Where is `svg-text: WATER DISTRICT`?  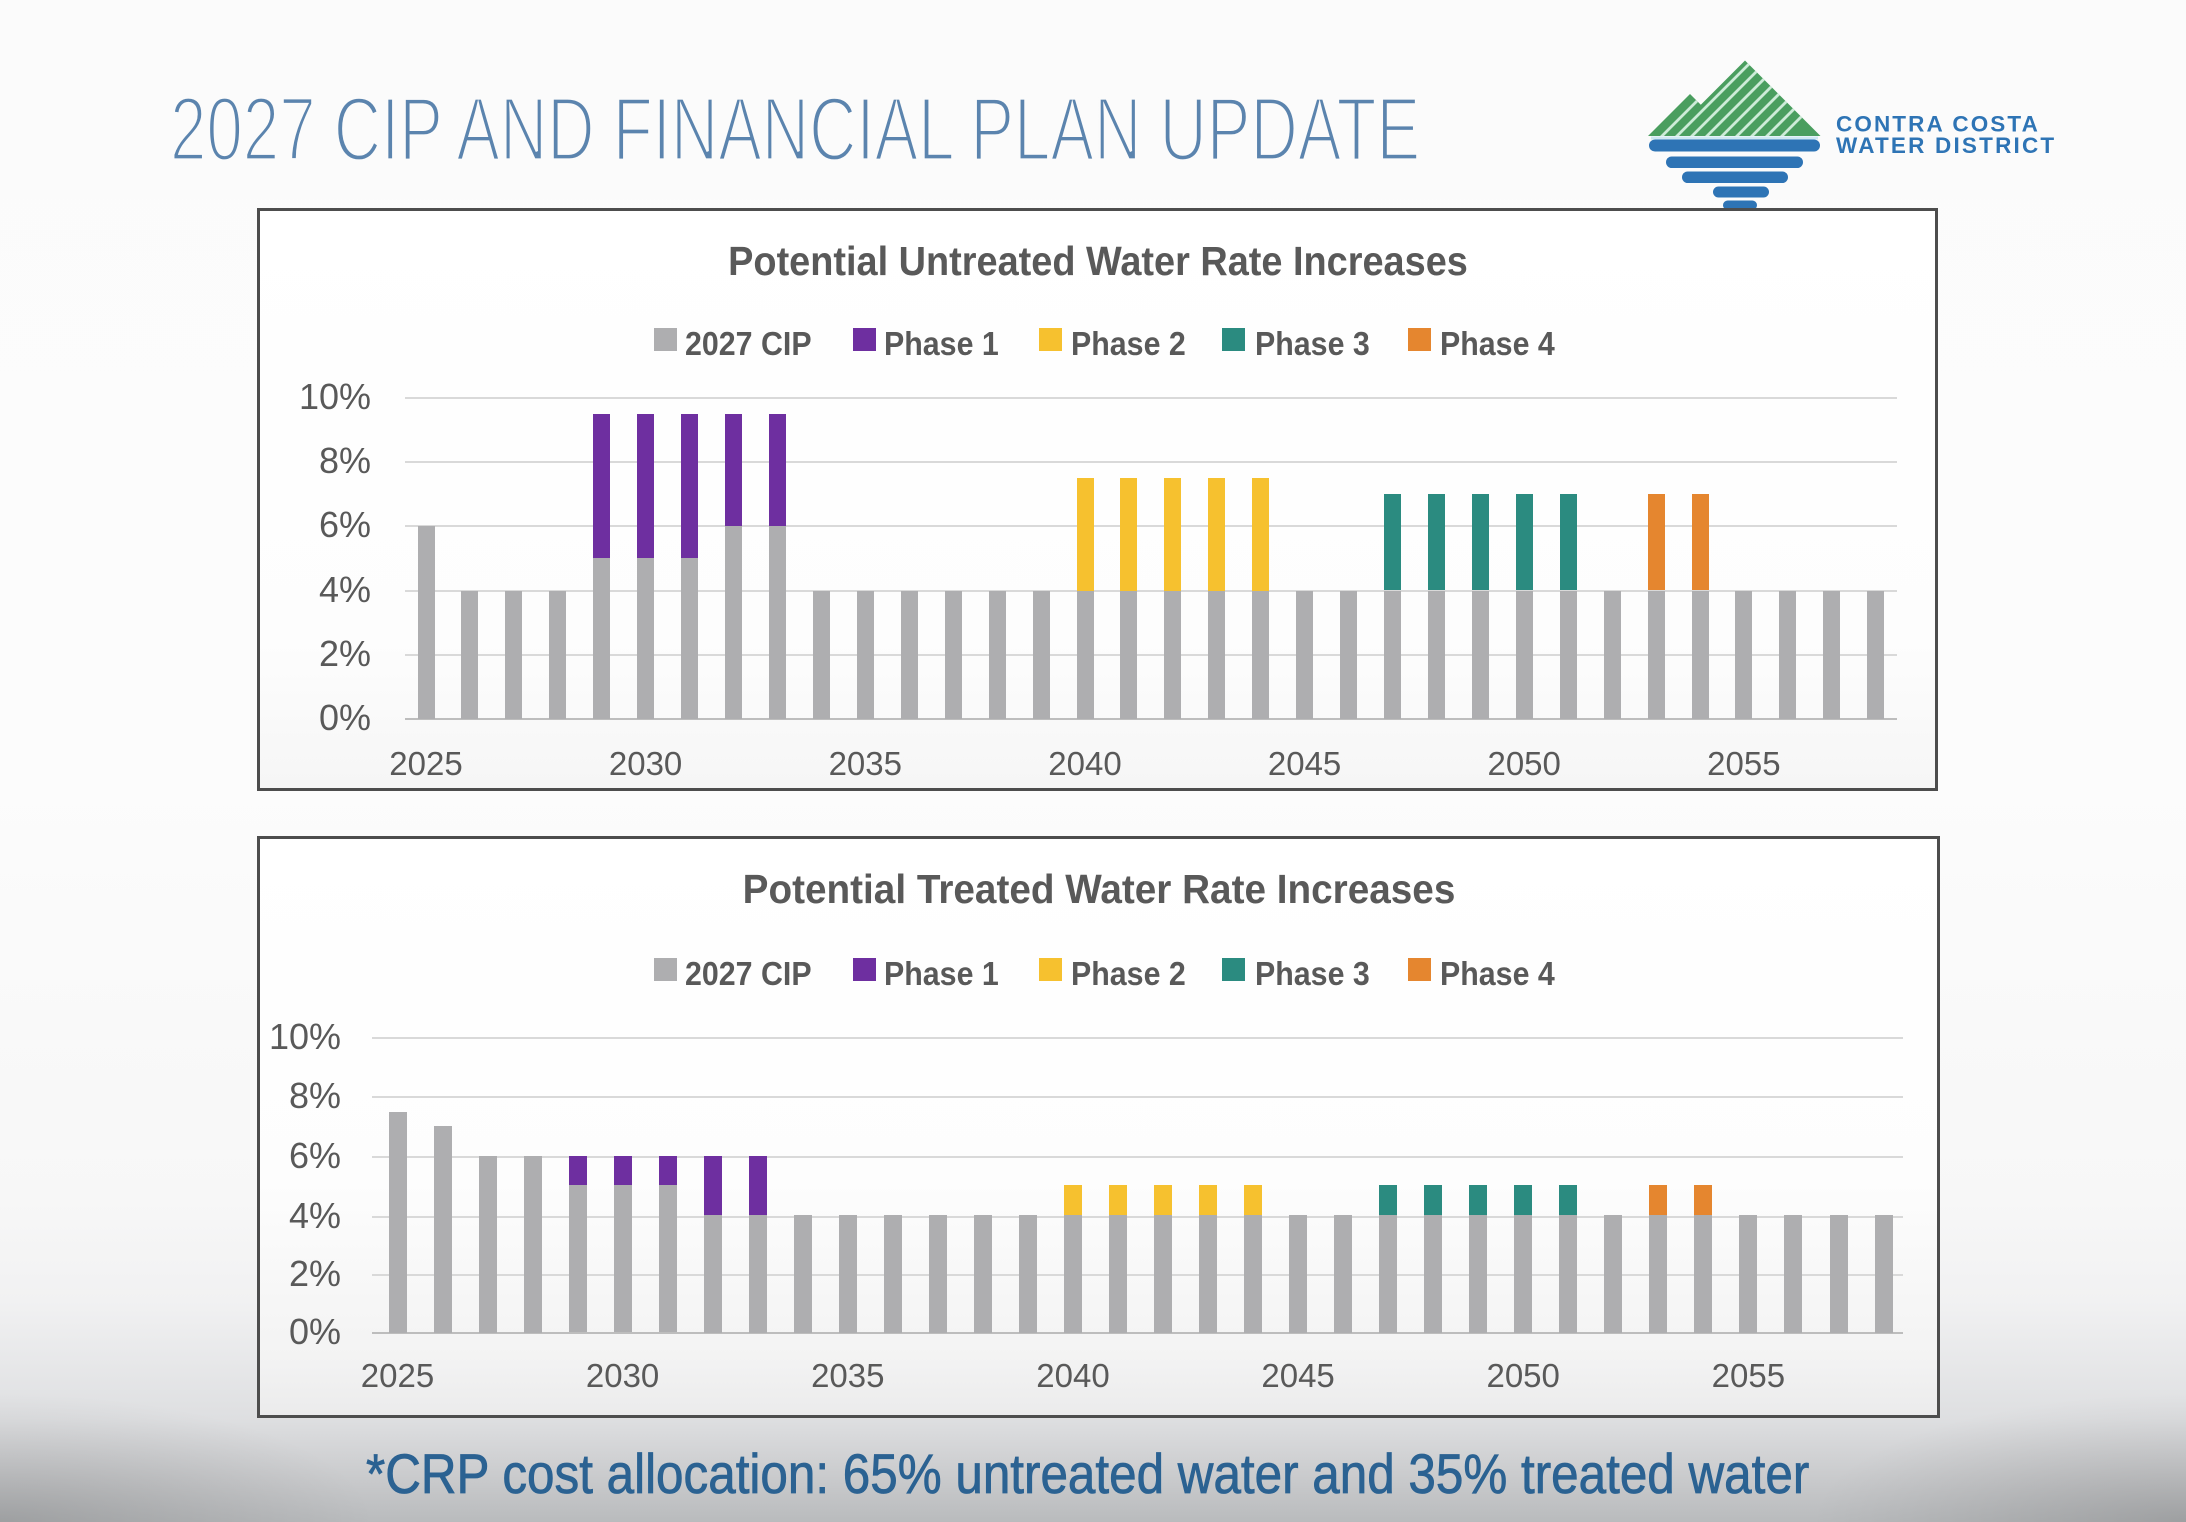 svg-text: WATER DISTRICT is located at coordinates (1946, 145).